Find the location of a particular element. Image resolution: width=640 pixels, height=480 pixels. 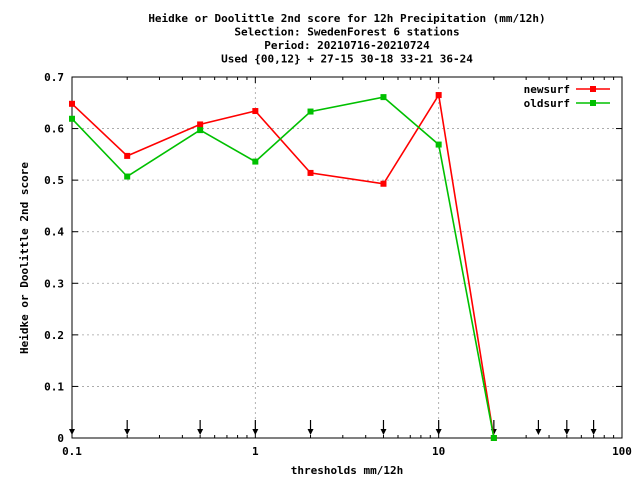

y-tick-label: 0.2 is located at coordinates (54, 335).